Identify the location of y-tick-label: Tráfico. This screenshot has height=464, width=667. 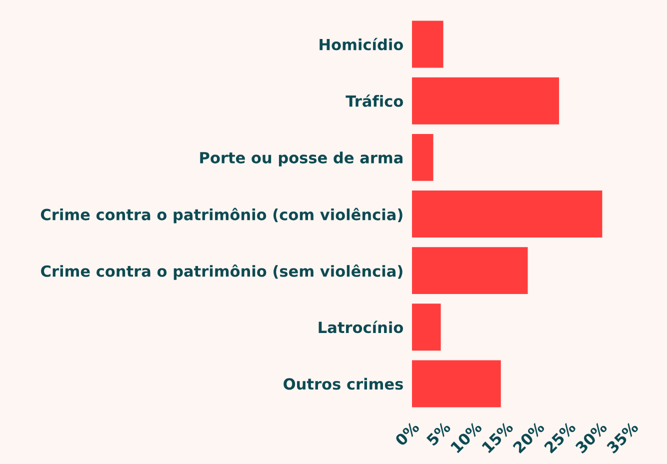
(375, 100).